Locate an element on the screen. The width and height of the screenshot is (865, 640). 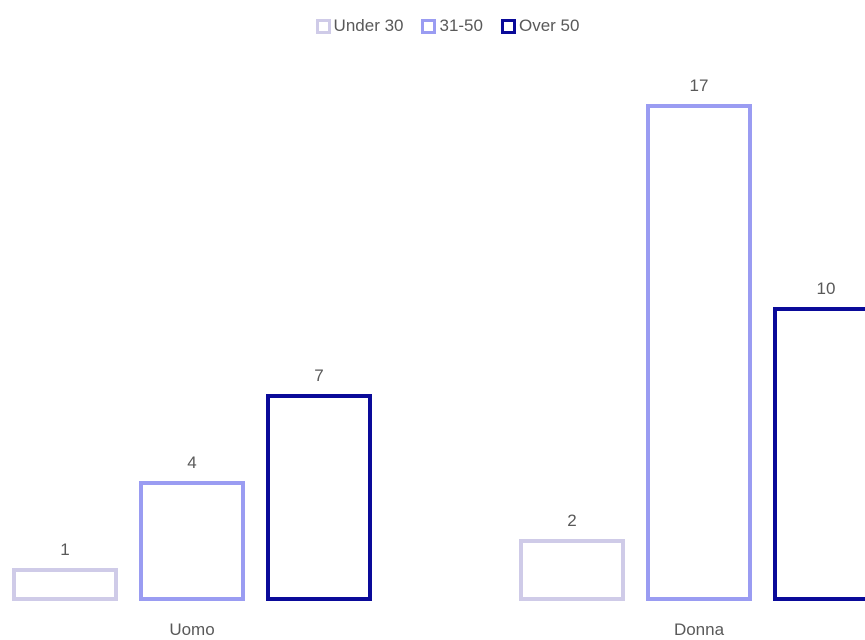
data-label-uomo-31-50: 4 is located at coordinates (191, 462).